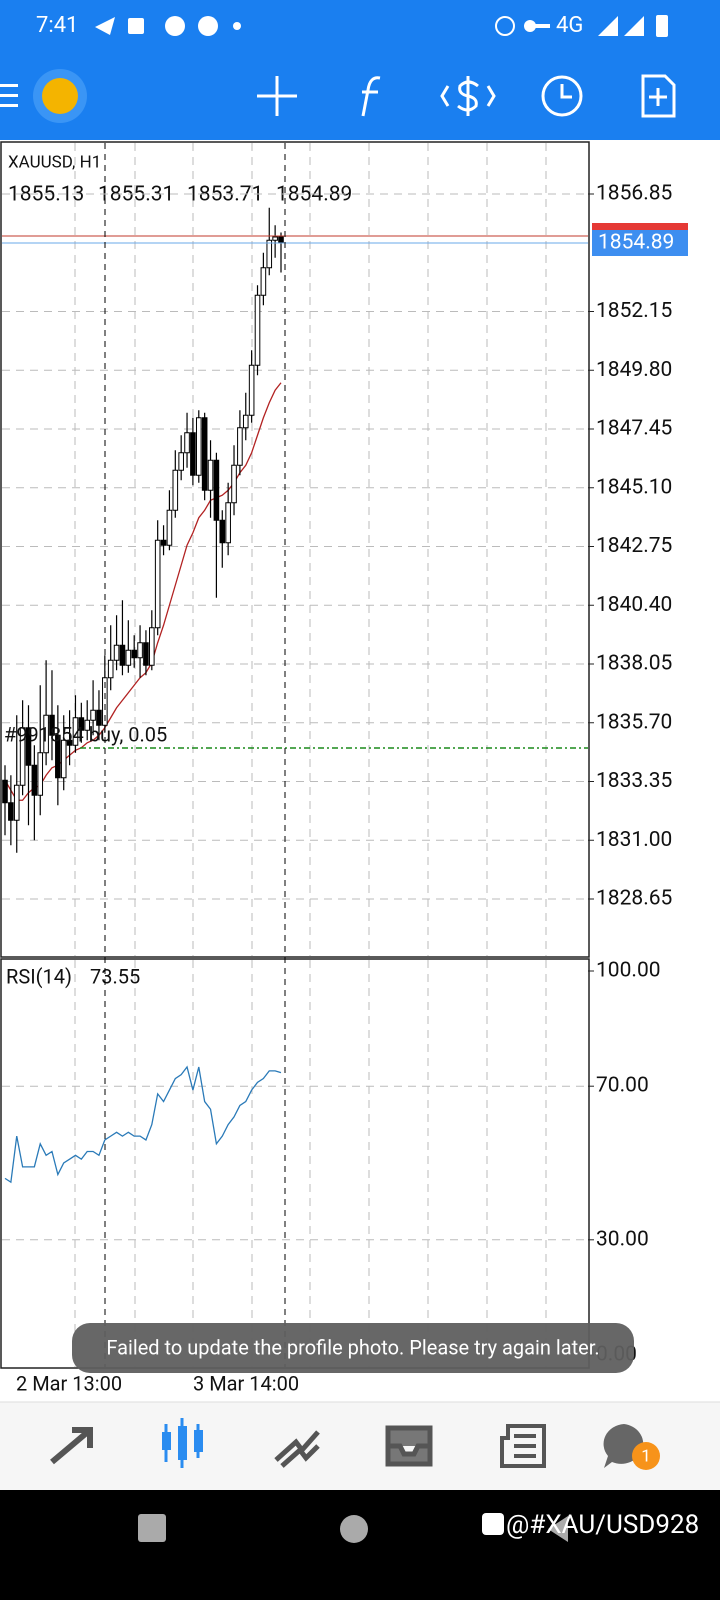 This screenshot has height=1600, width=720. Describe the element at coordinates (634, 370) in the screenshot. I see `y-tick-label: 1849.80` at that location.